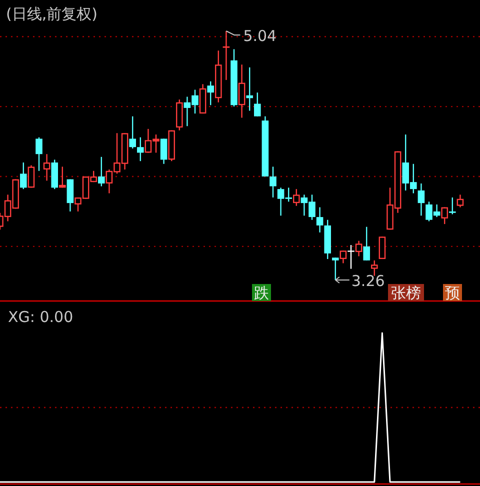  Describe the element at coordinates (406, 293) in the screenshot. I see `text: 张榜` at that location.